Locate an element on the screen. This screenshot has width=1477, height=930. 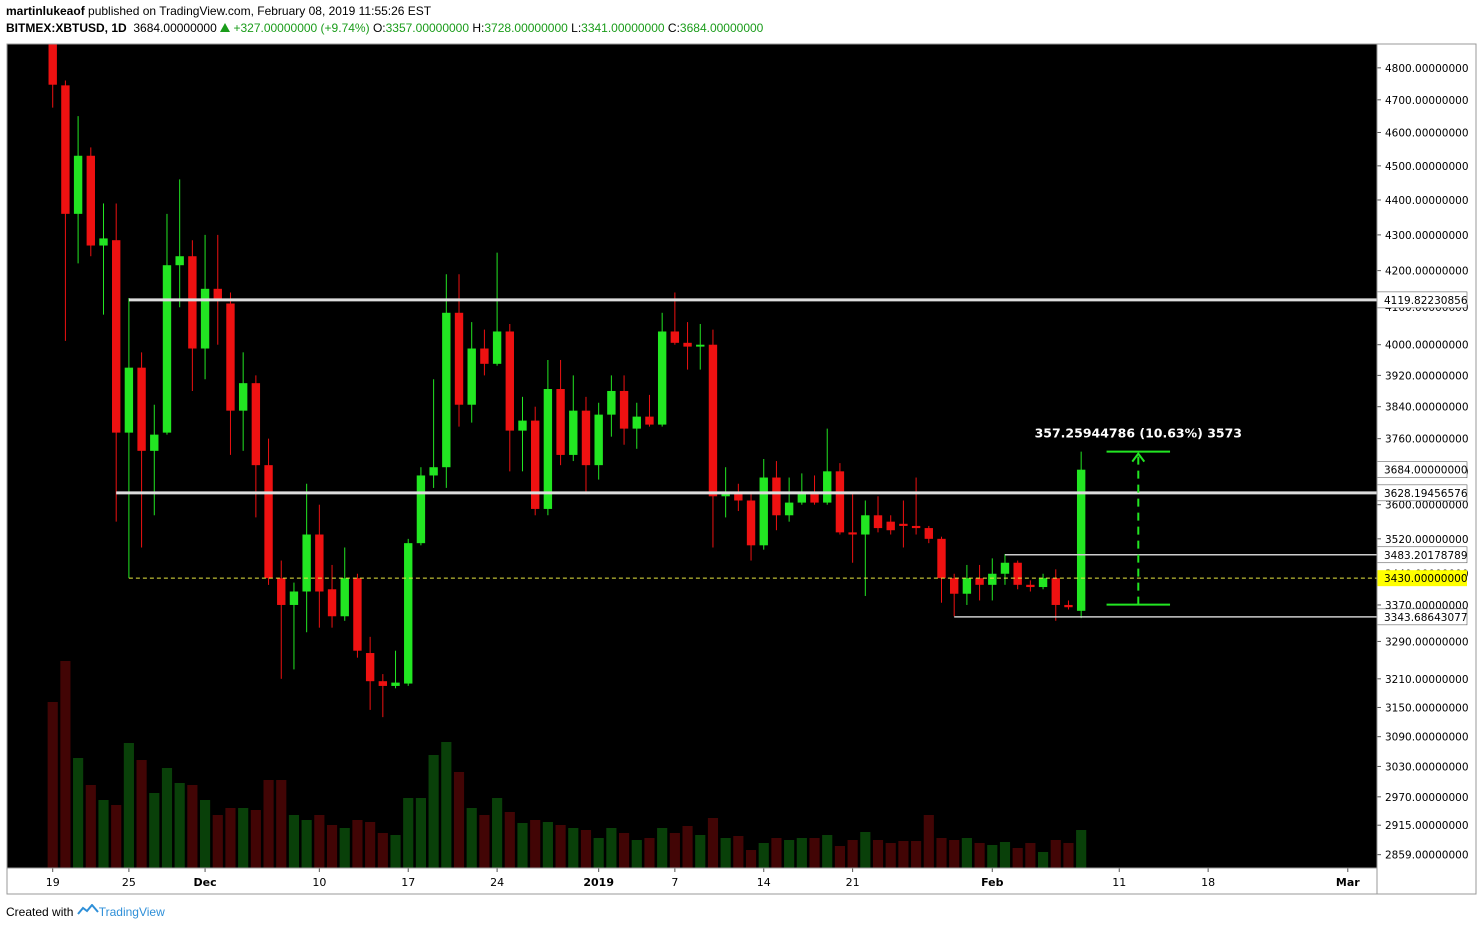
y-tick-label: 3920.00000000 is located at coordinates (1427, 376).